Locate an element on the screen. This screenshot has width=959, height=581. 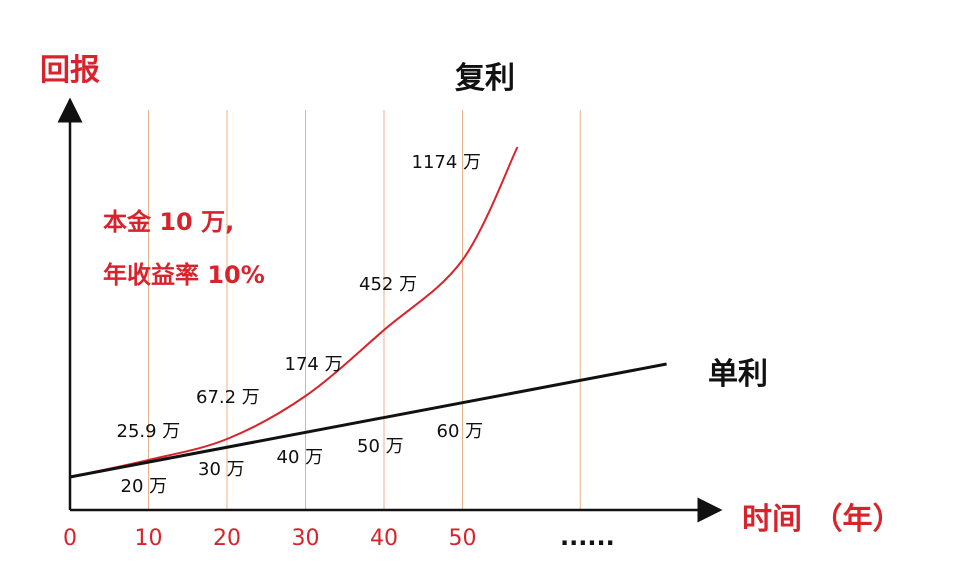
compound-label-20: 67.2 万 is located at coordinates (228, 397).